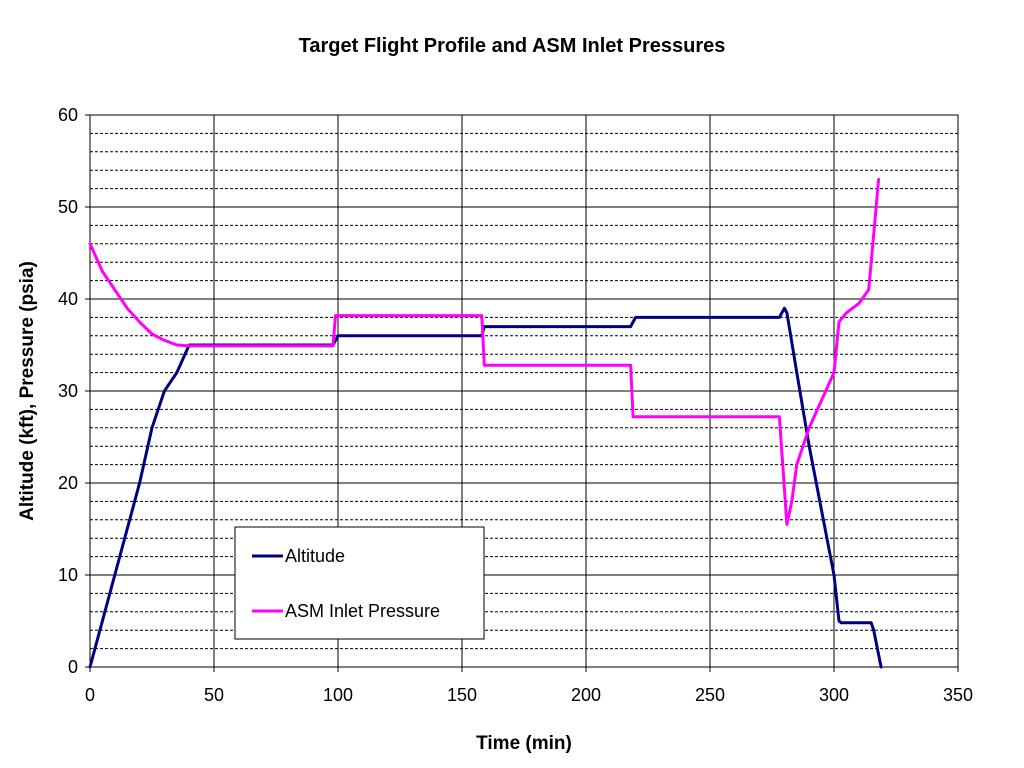  What do you see at coordinates (68, 483) in the screenshot?
I see `y-tick-label: 20` at bounding box center [68, 483].